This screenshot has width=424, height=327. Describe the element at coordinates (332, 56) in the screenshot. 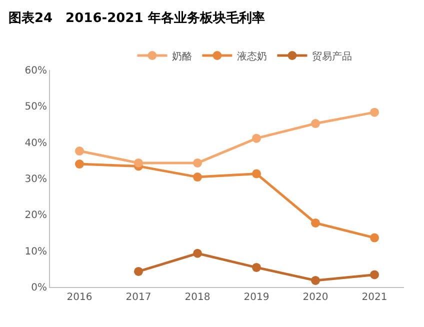

I see `legend-label: 贸易产品` at that location.